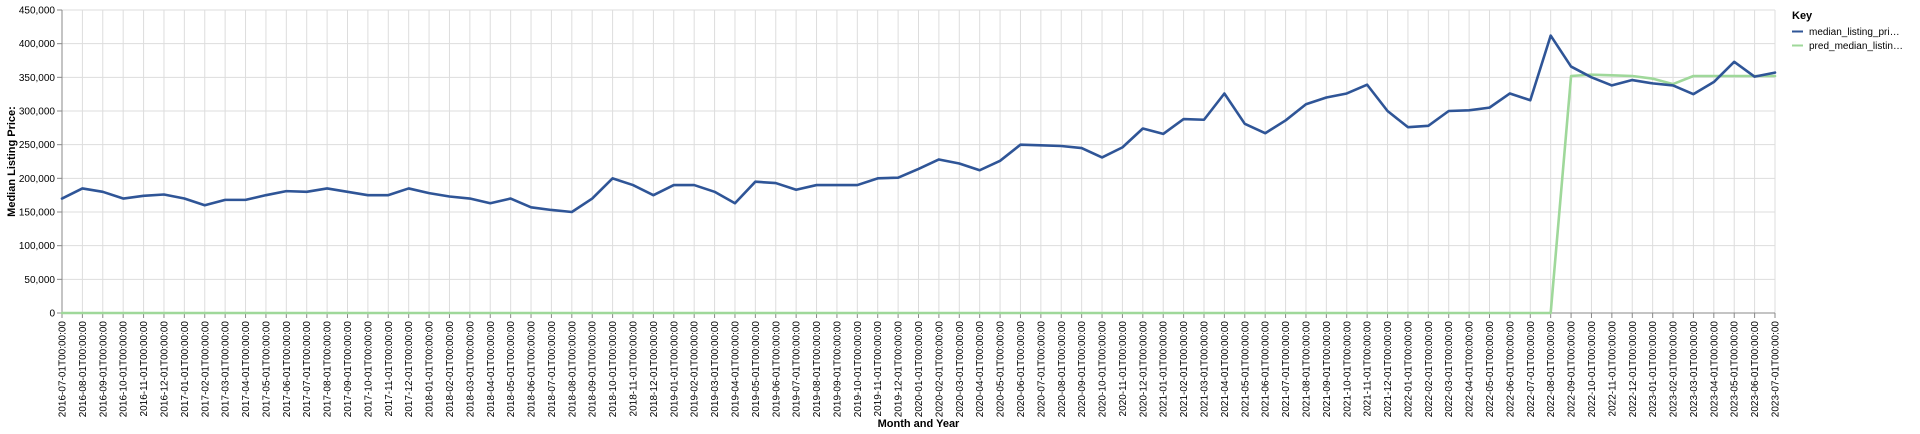 This screenshot has width=1920, height=434. I want to click on x-tick-label: 2019-09-01T00:00:00, so click(837, 369).